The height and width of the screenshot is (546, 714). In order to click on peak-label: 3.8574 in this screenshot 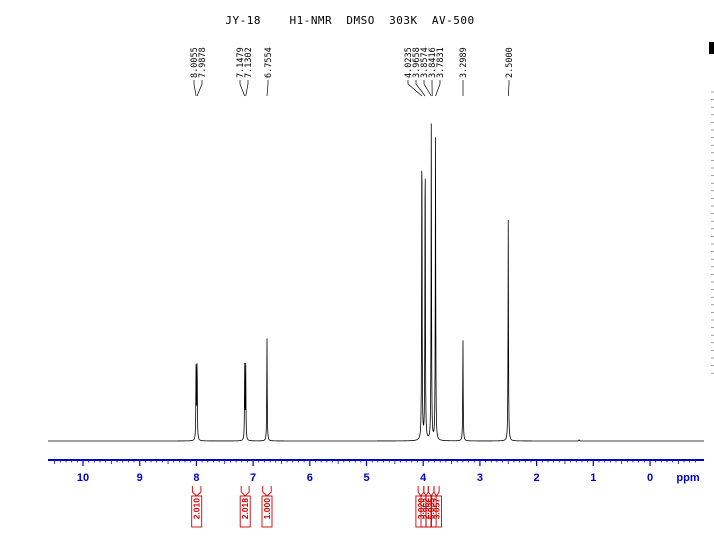, I will do `click(425, 62)`.